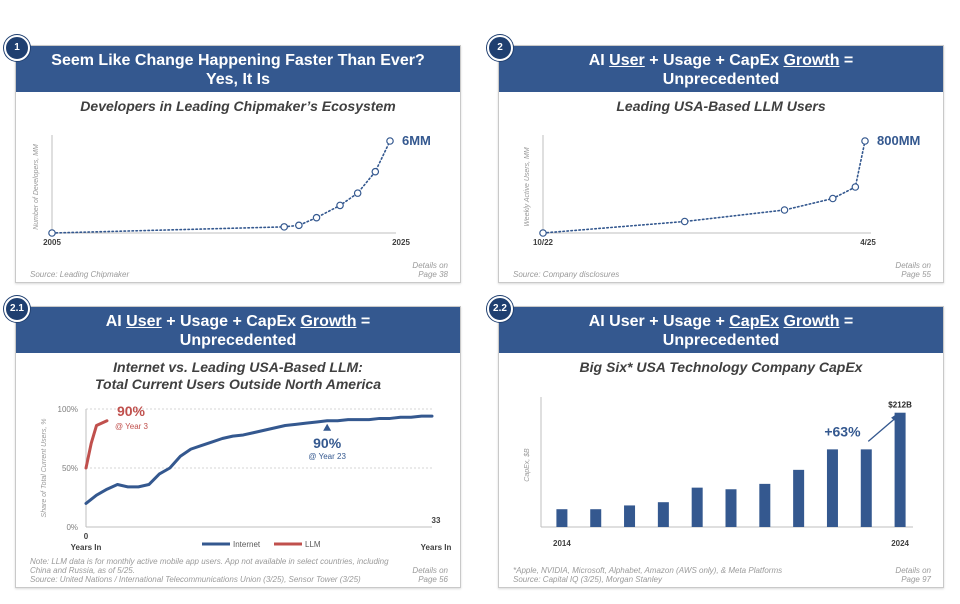 This screenshot has height=604, width=960. What do you see at coordinates (842, 432) in the screenshot?
I see `growth-label: +63%` at bounding box center [842, 432].